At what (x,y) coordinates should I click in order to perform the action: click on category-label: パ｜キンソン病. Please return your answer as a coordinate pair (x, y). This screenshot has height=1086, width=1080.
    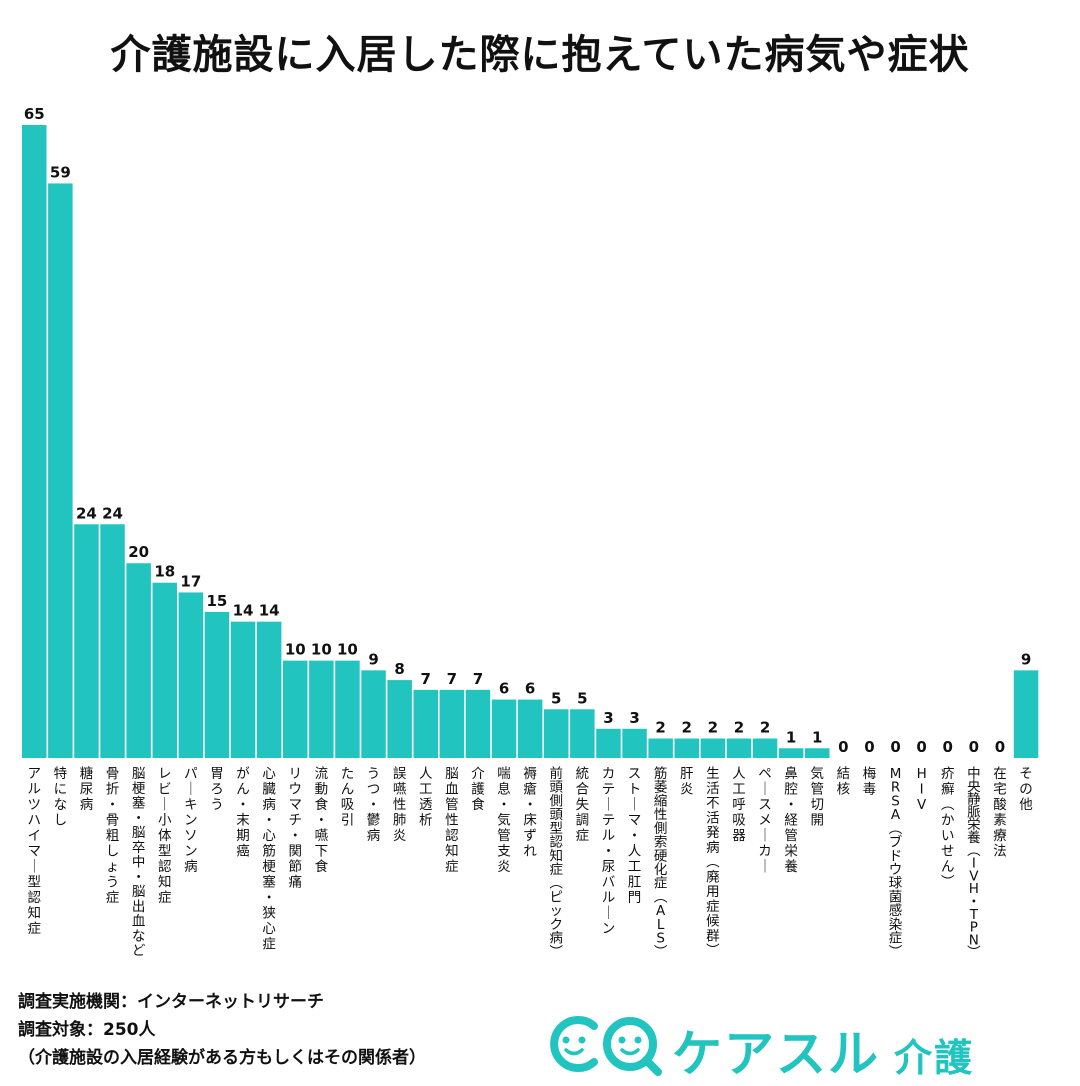
    Looking at the image, I should click on (191, 820).